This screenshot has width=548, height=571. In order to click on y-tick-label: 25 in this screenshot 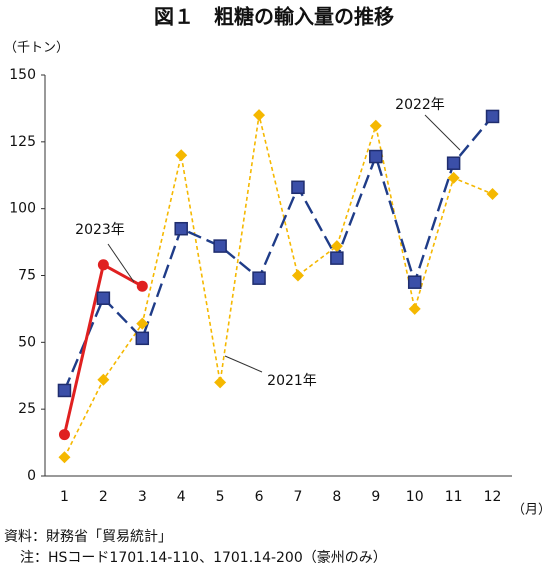, I will do `click(27, 409)`.